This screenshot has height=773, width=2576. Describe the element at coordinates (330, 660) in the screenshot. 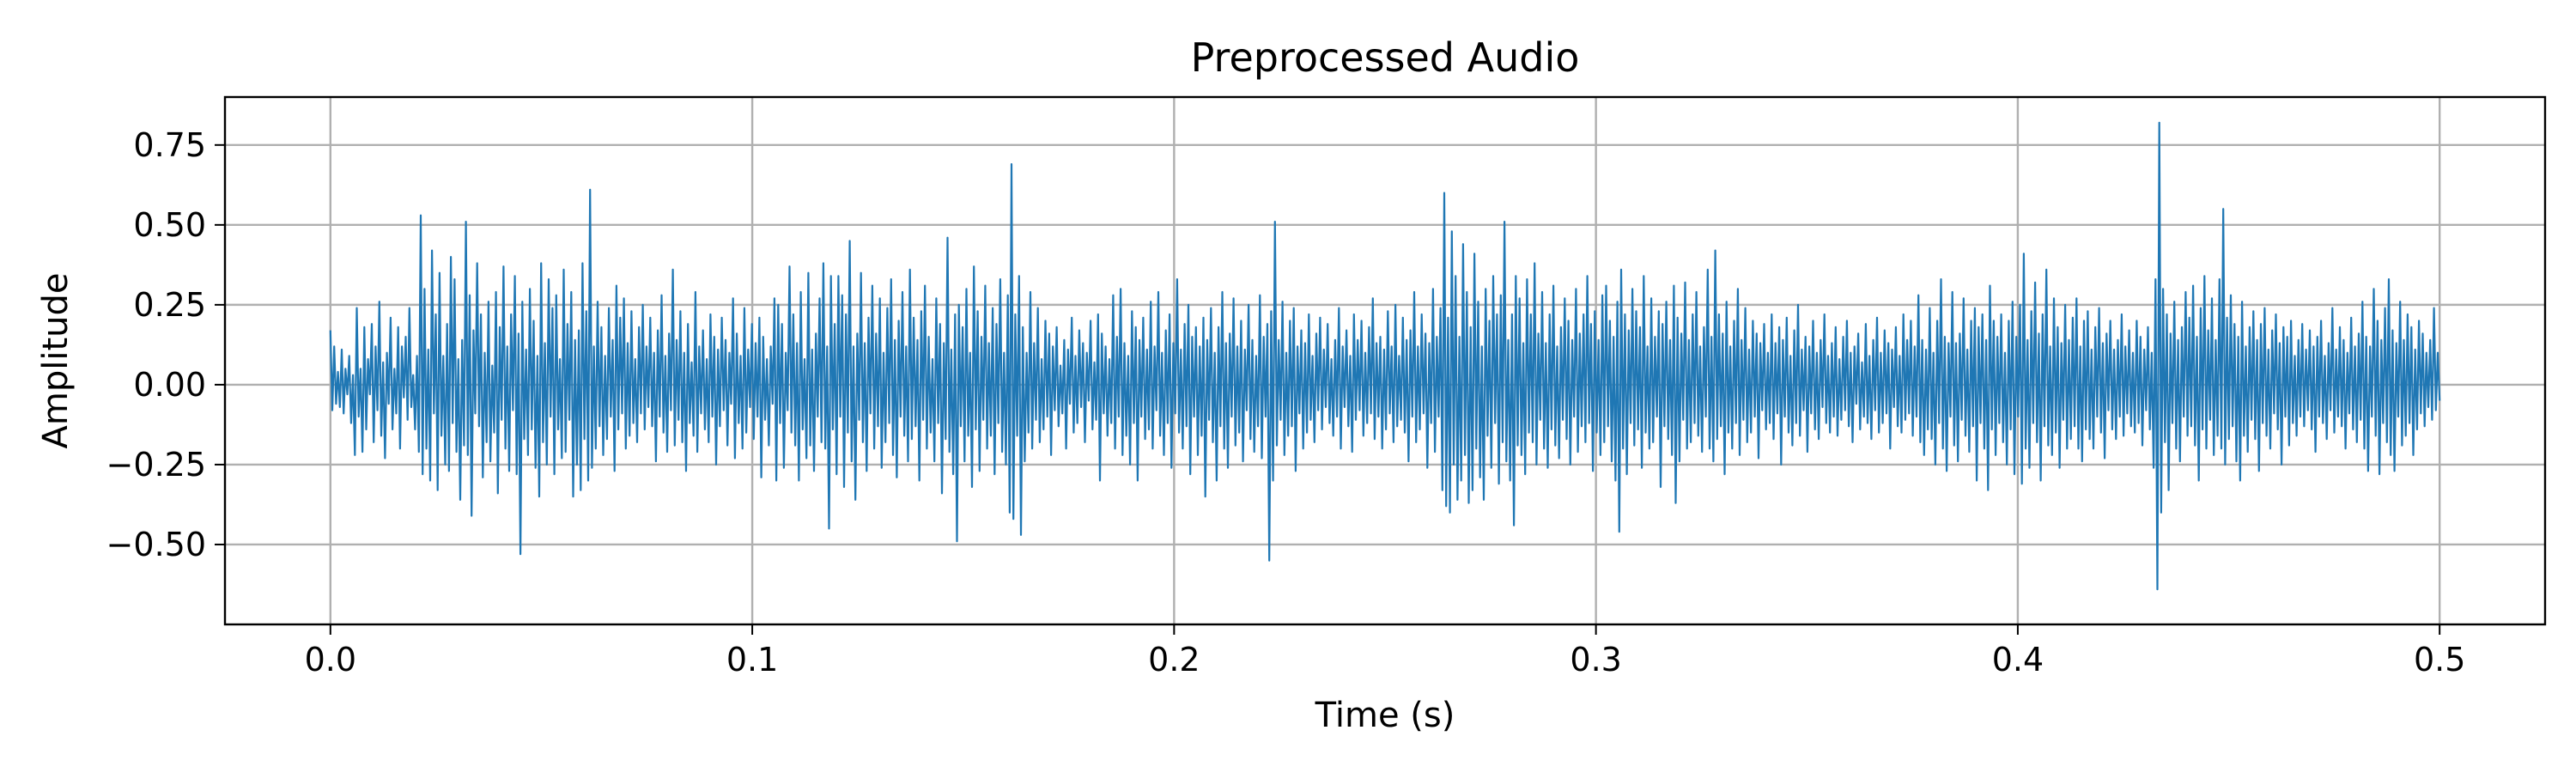

I see `x-tick-label: 0.0` at that location.